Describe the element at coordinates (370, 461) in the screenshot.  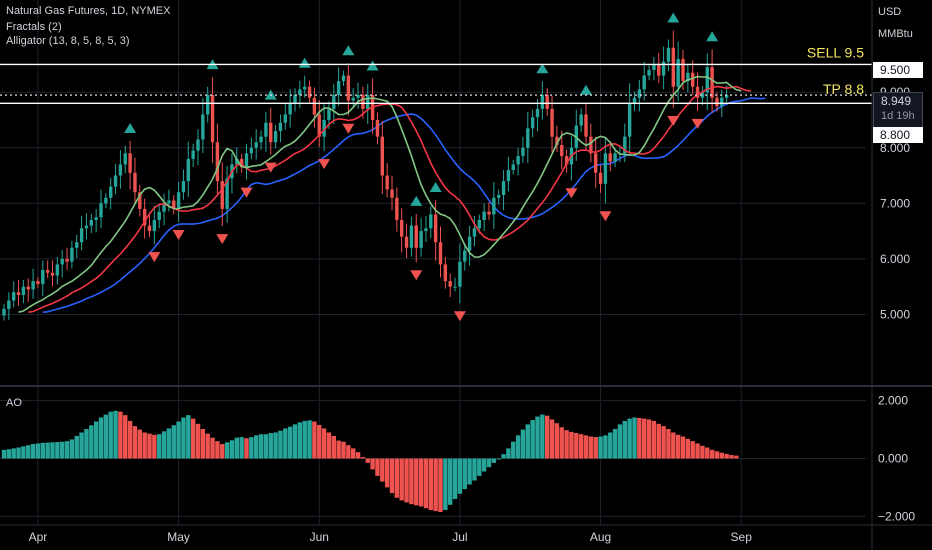
I see `ao-histogram` at that location.